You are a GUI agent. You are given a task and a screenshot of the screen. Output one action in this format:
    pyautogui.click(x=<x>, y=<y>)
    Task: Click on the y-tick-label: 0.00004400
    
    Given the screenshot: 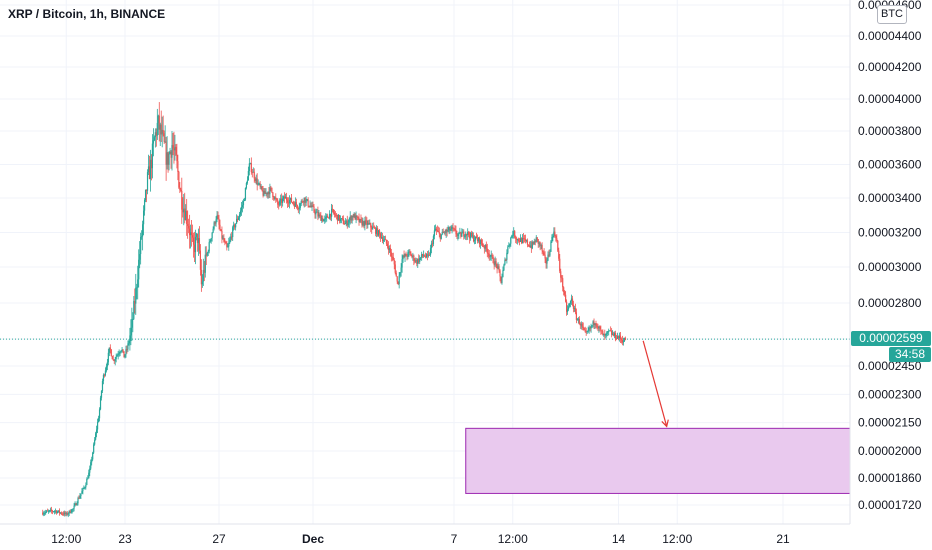 What is the action you would take?
    pyautogui.click(x=890, y=36)
    